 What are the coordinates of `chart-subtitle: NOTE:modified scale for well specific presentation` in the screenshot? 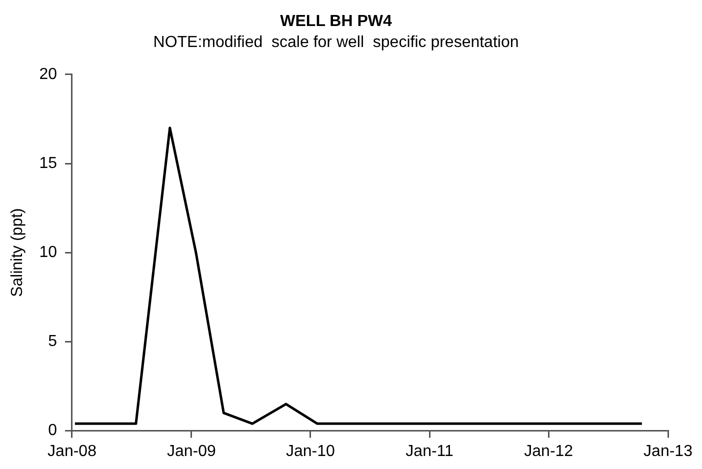 It's located at (336, 43).